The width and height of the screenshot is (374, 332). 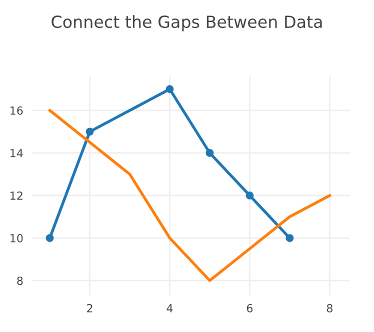 I want to click on x-tick-label: 4, so click(x=169, y=308).